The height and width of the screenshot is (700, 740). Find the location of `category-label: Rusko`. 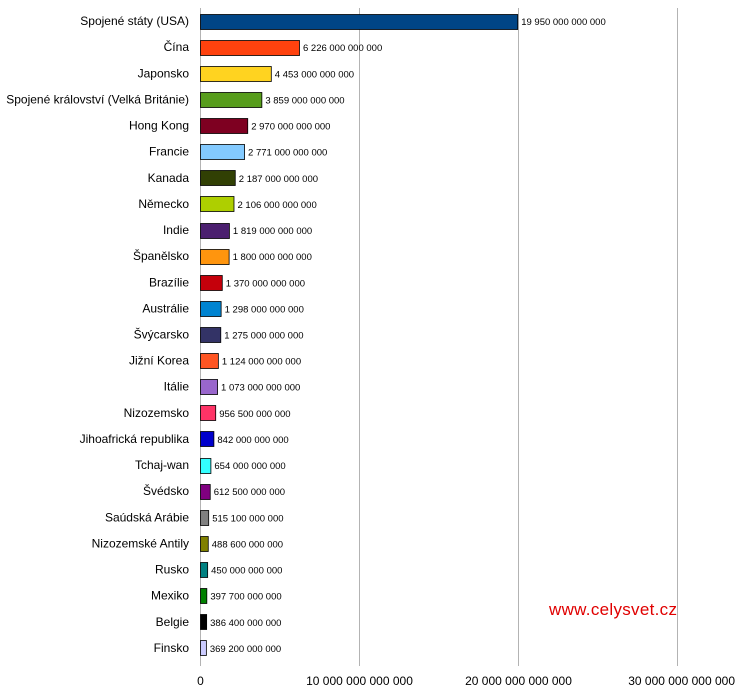

category-label: Rusko is located at coordinates (172, 570).